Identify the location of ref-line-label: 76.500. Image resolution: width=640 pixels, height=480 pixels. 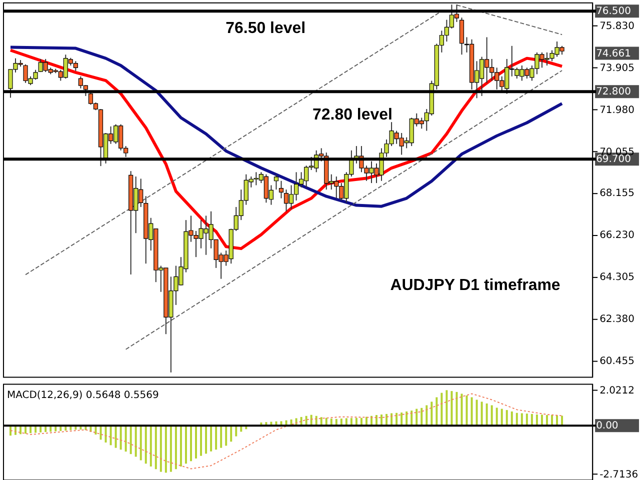
(613, 12).